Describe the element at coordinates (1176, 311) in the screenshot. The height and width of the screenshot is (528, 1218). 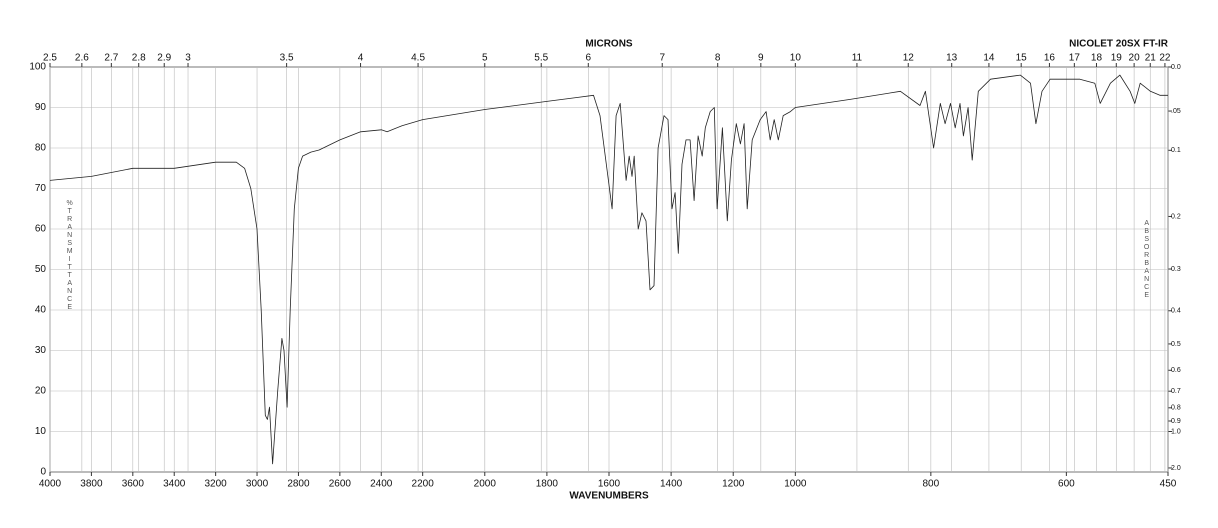
I see `y2-tick-label: 0.4` at that location.